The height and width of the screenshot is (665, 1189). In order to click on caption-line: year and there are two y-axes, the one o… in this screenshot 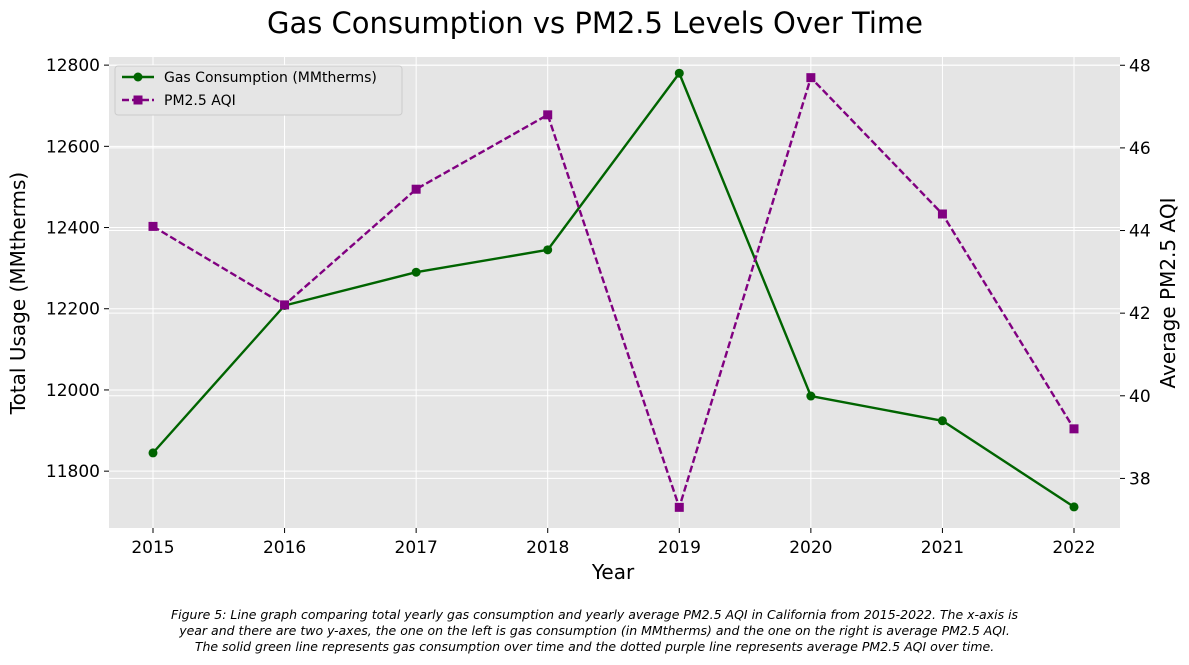, I will do `click(594, 630)`.